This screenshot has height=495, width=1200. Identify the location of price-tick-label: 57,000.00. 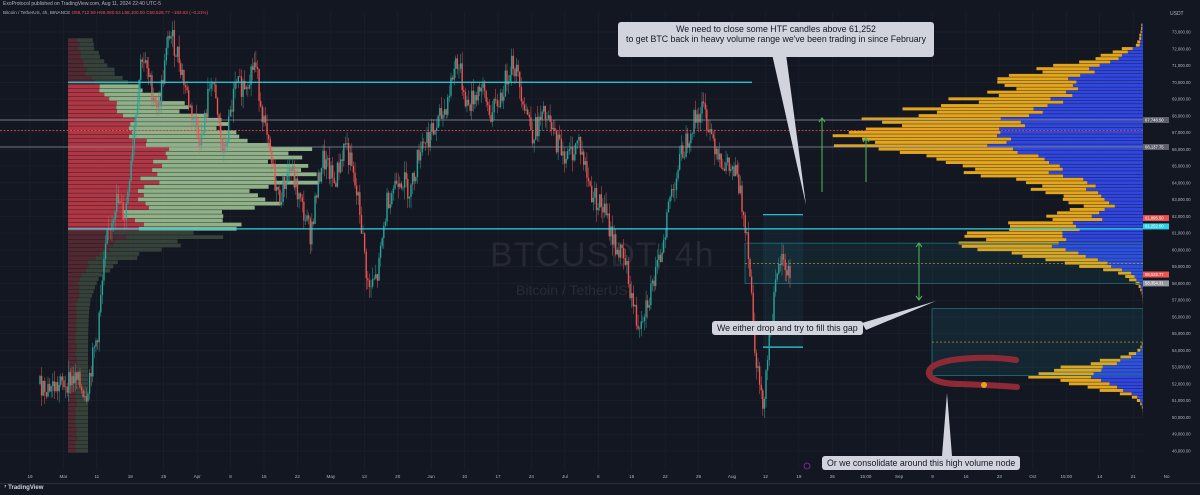
(1181, 300).